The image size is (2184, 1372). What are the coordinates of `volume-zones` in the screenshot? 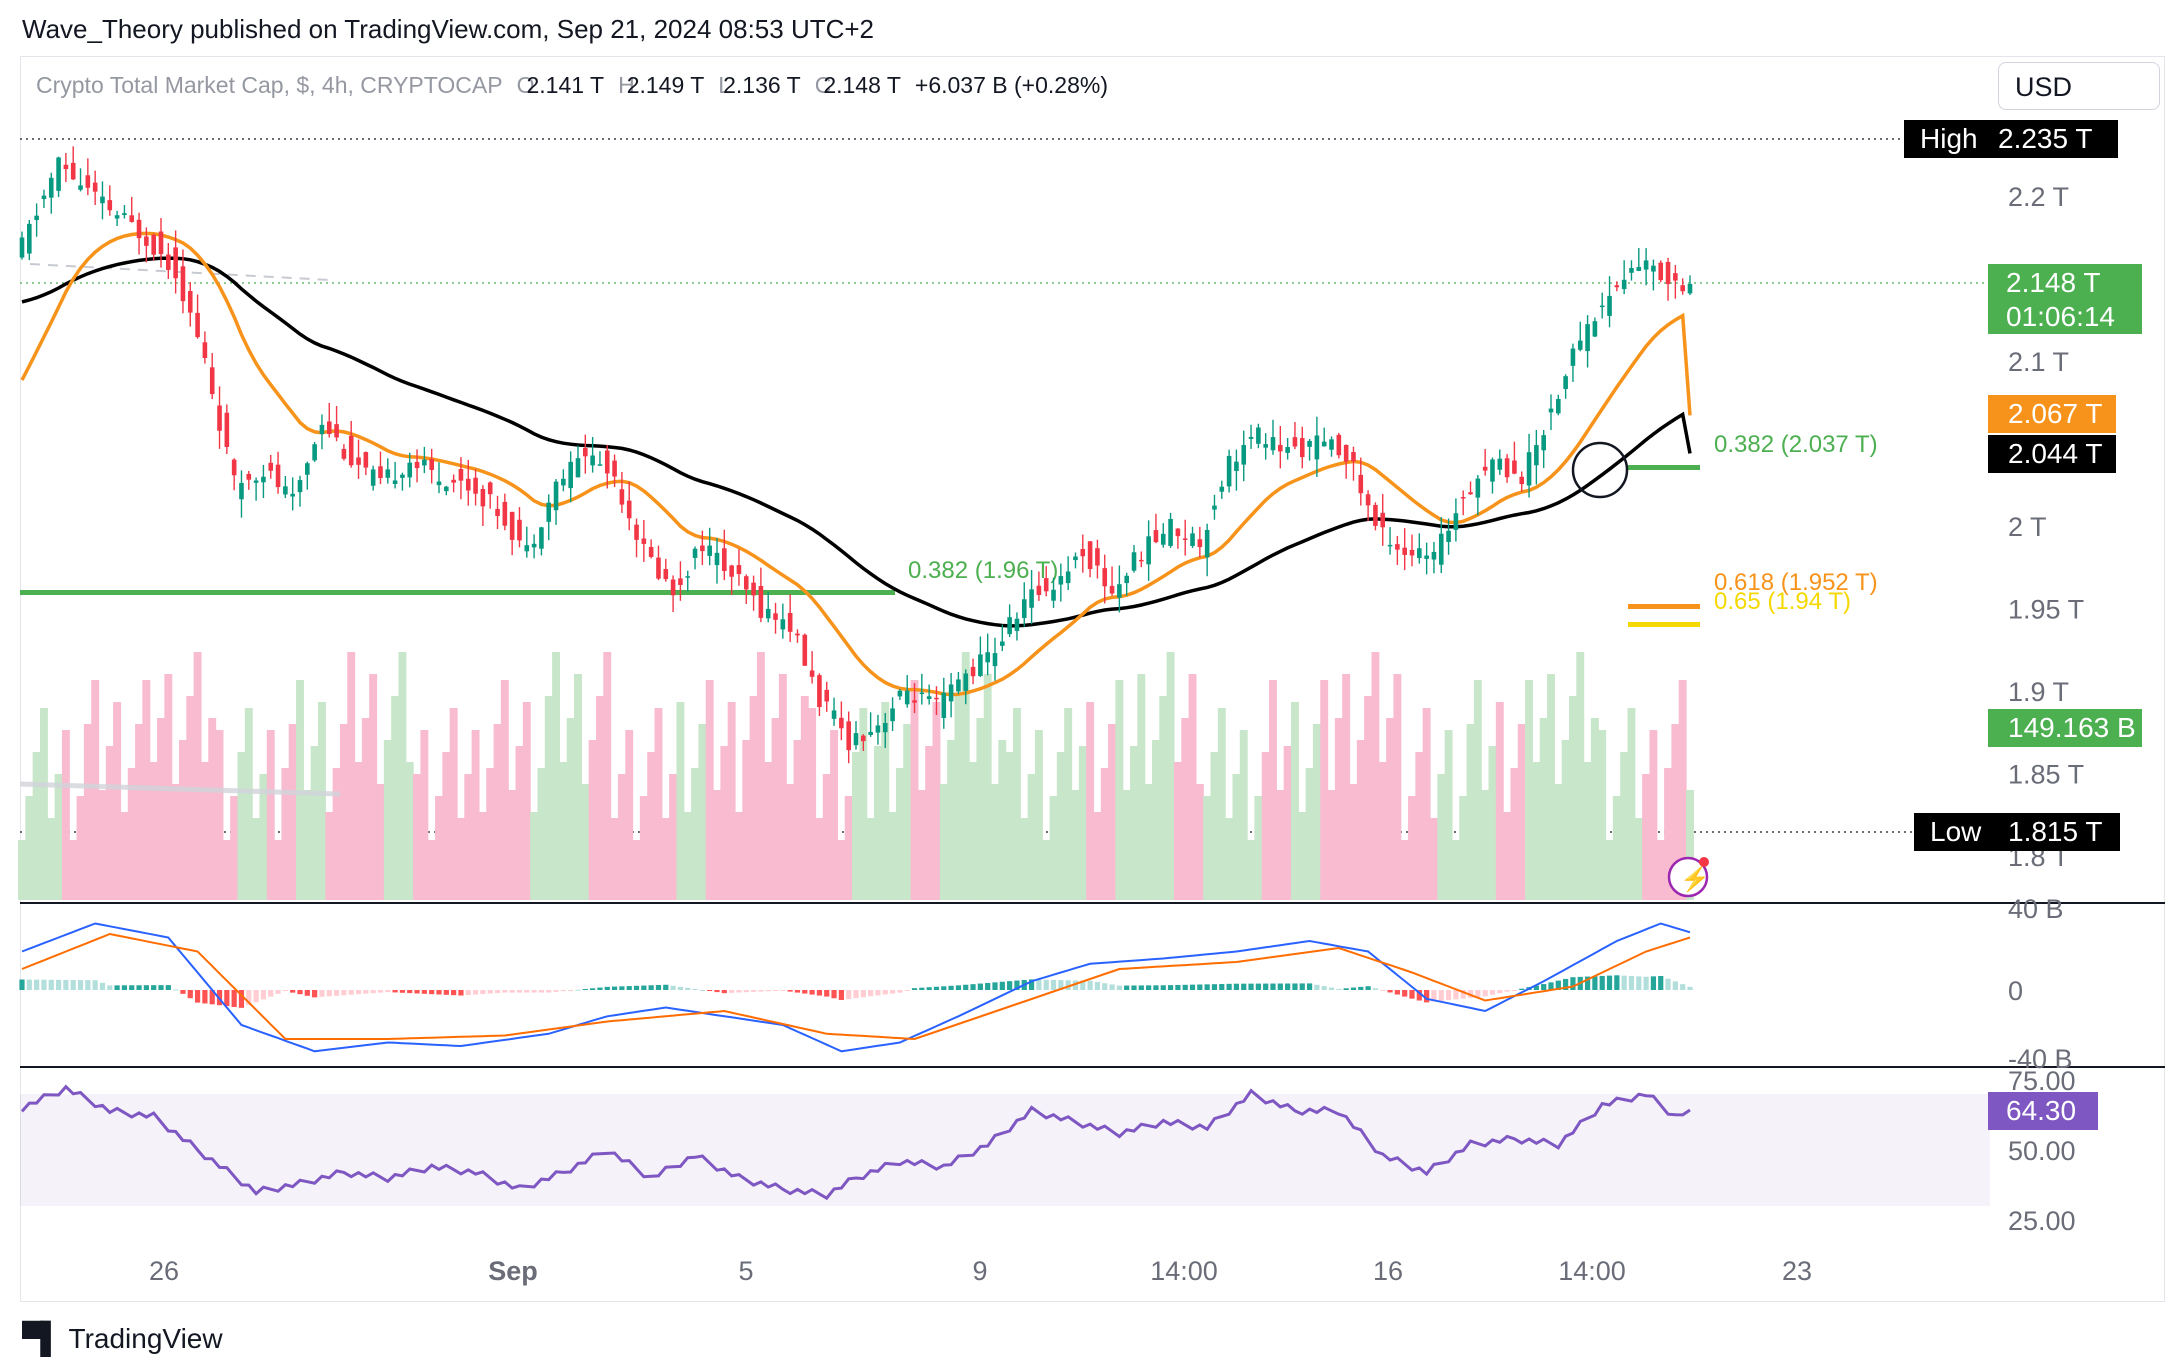 It's located at (856, 776).